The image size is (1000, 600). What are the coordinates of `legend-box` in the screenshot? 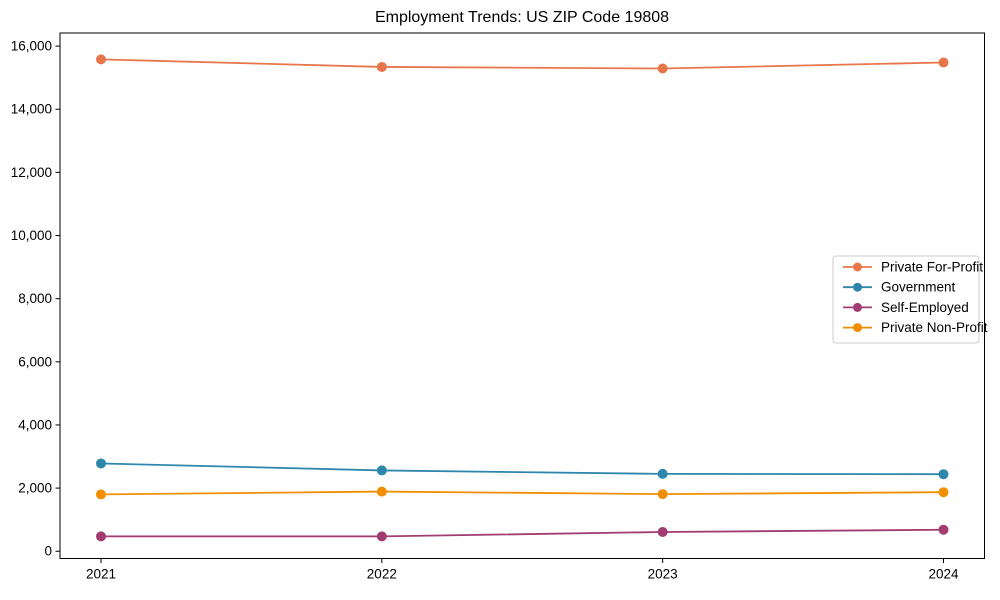 It's located at (906, 299).